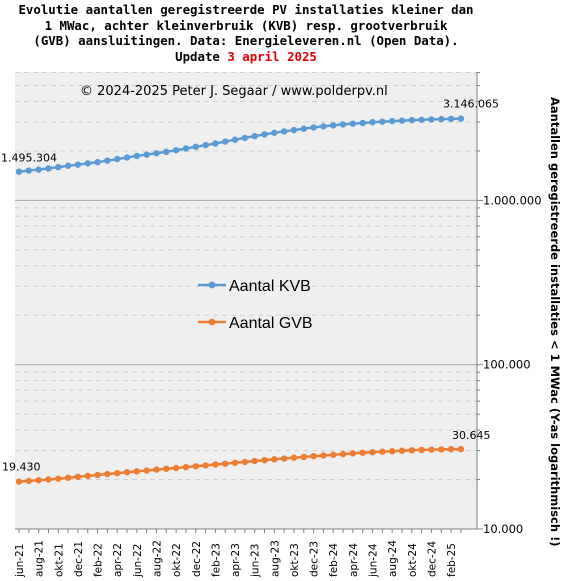  What do you see at coordinates (236, 560) in the screenshot?
I see `x-tick-label: apr-23` at bounding box center [236, 560].